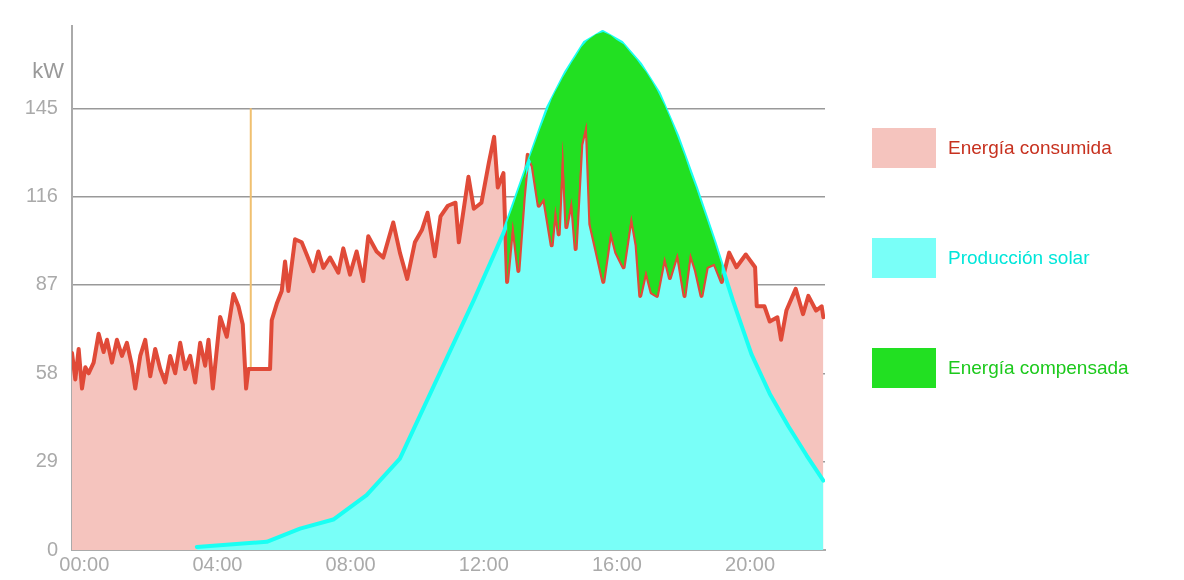  What do you see at coordinates (350, 563) in the screenshot?
I see `x-tick-label: 08:00` at bounding box center [350, 563].